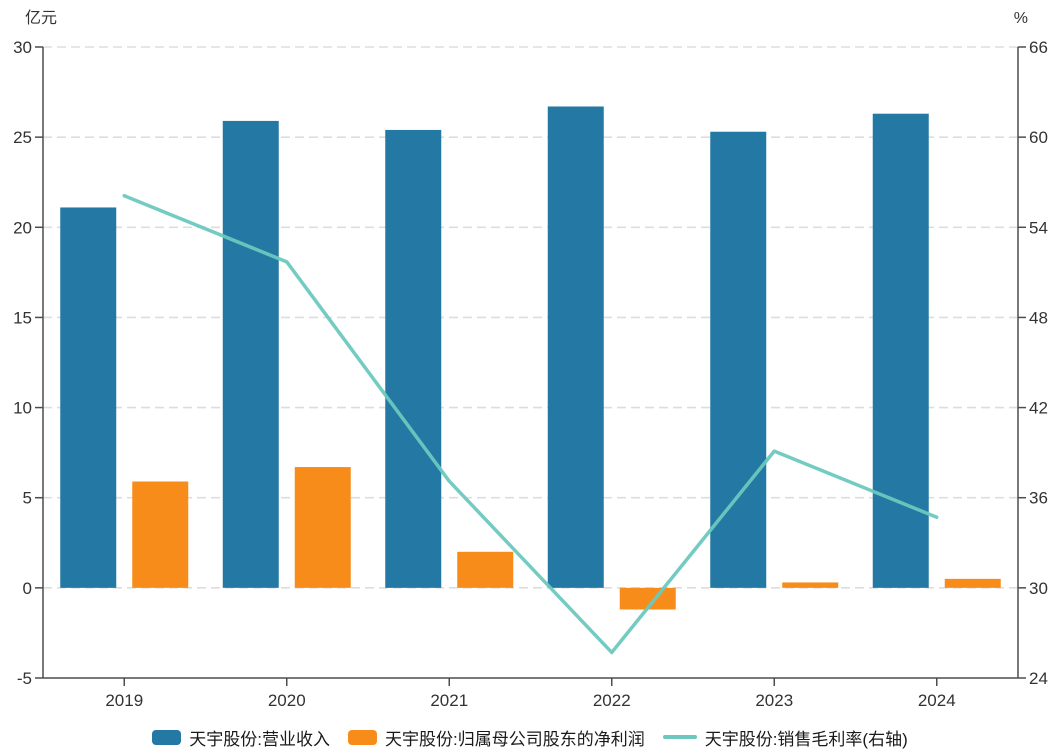  I want to click on y-axis-right-tick-label: 42, so click(1038, 408).